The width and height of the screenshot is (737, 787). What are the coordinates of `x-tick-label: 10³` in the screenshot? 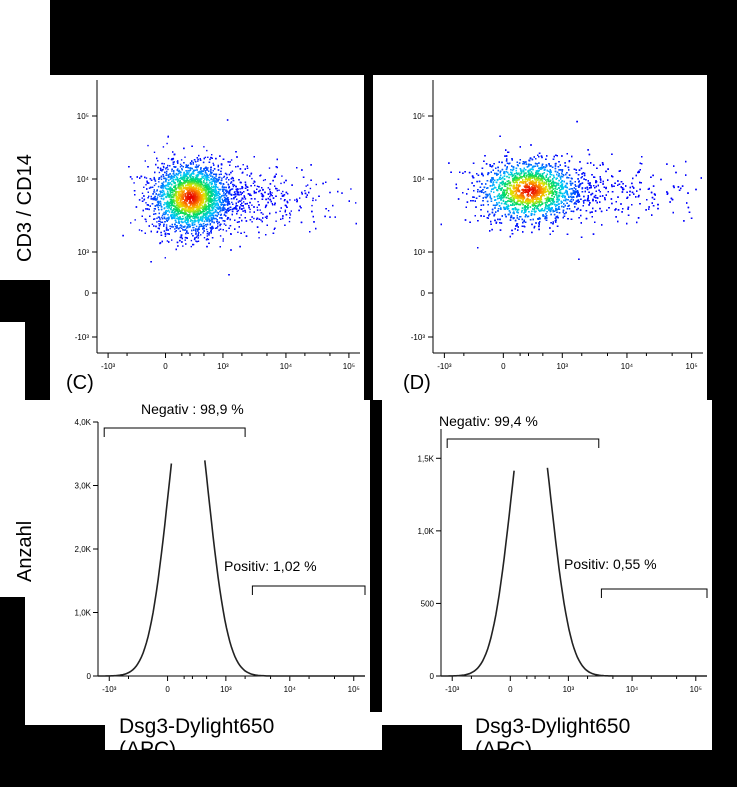 It's located at (223, 366).